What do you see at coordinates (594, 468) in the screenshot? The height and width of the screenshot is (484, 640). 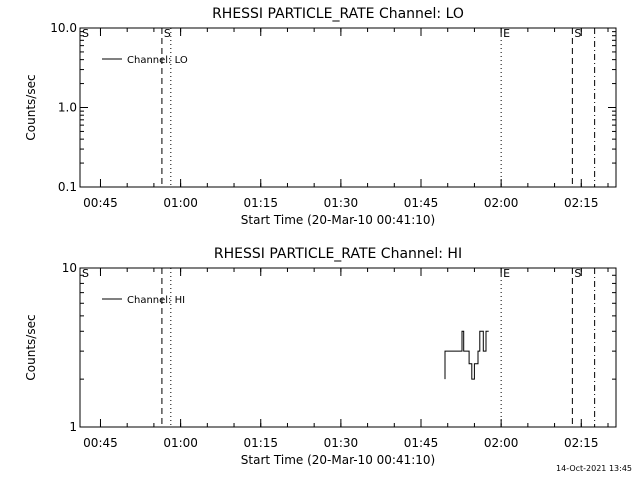 I see `plot-timestamp: 14-Oct-2021 13:45` at bounding box center [594, 468].